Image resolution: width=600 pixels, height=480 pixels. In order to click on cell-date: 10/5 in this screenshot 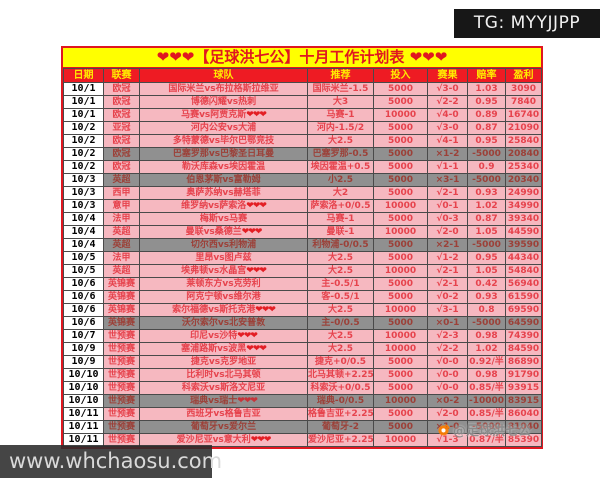, I will do `click(83, 258)`.